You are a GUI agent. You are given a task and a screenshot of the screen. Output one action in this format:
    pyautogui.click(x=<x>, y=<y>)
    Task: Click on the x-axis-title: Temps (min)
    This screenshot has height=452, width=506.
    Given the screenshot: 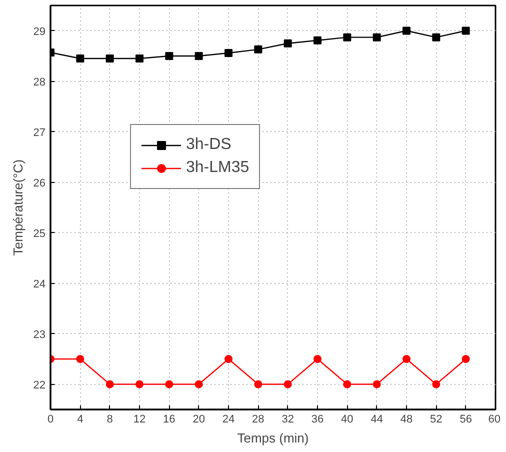 What is the action you would take?
    pyautogui.click(x=273, y=438)
    